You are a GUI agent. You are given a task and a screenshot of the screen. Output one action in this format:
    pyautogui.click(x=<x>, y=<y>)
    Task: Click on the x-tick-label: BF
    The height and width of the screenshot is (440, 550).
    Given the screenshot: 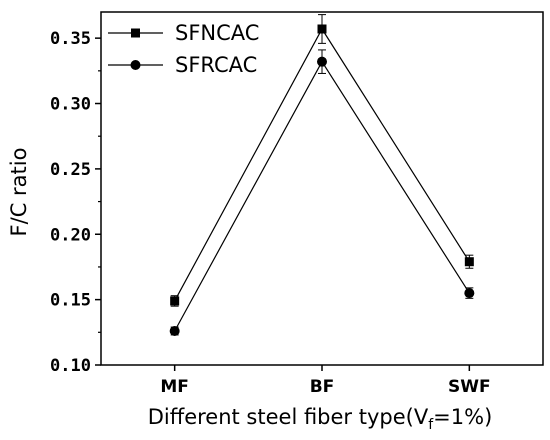 What is the action you would take?
    pyautogui.click(x=322, y=387)
    